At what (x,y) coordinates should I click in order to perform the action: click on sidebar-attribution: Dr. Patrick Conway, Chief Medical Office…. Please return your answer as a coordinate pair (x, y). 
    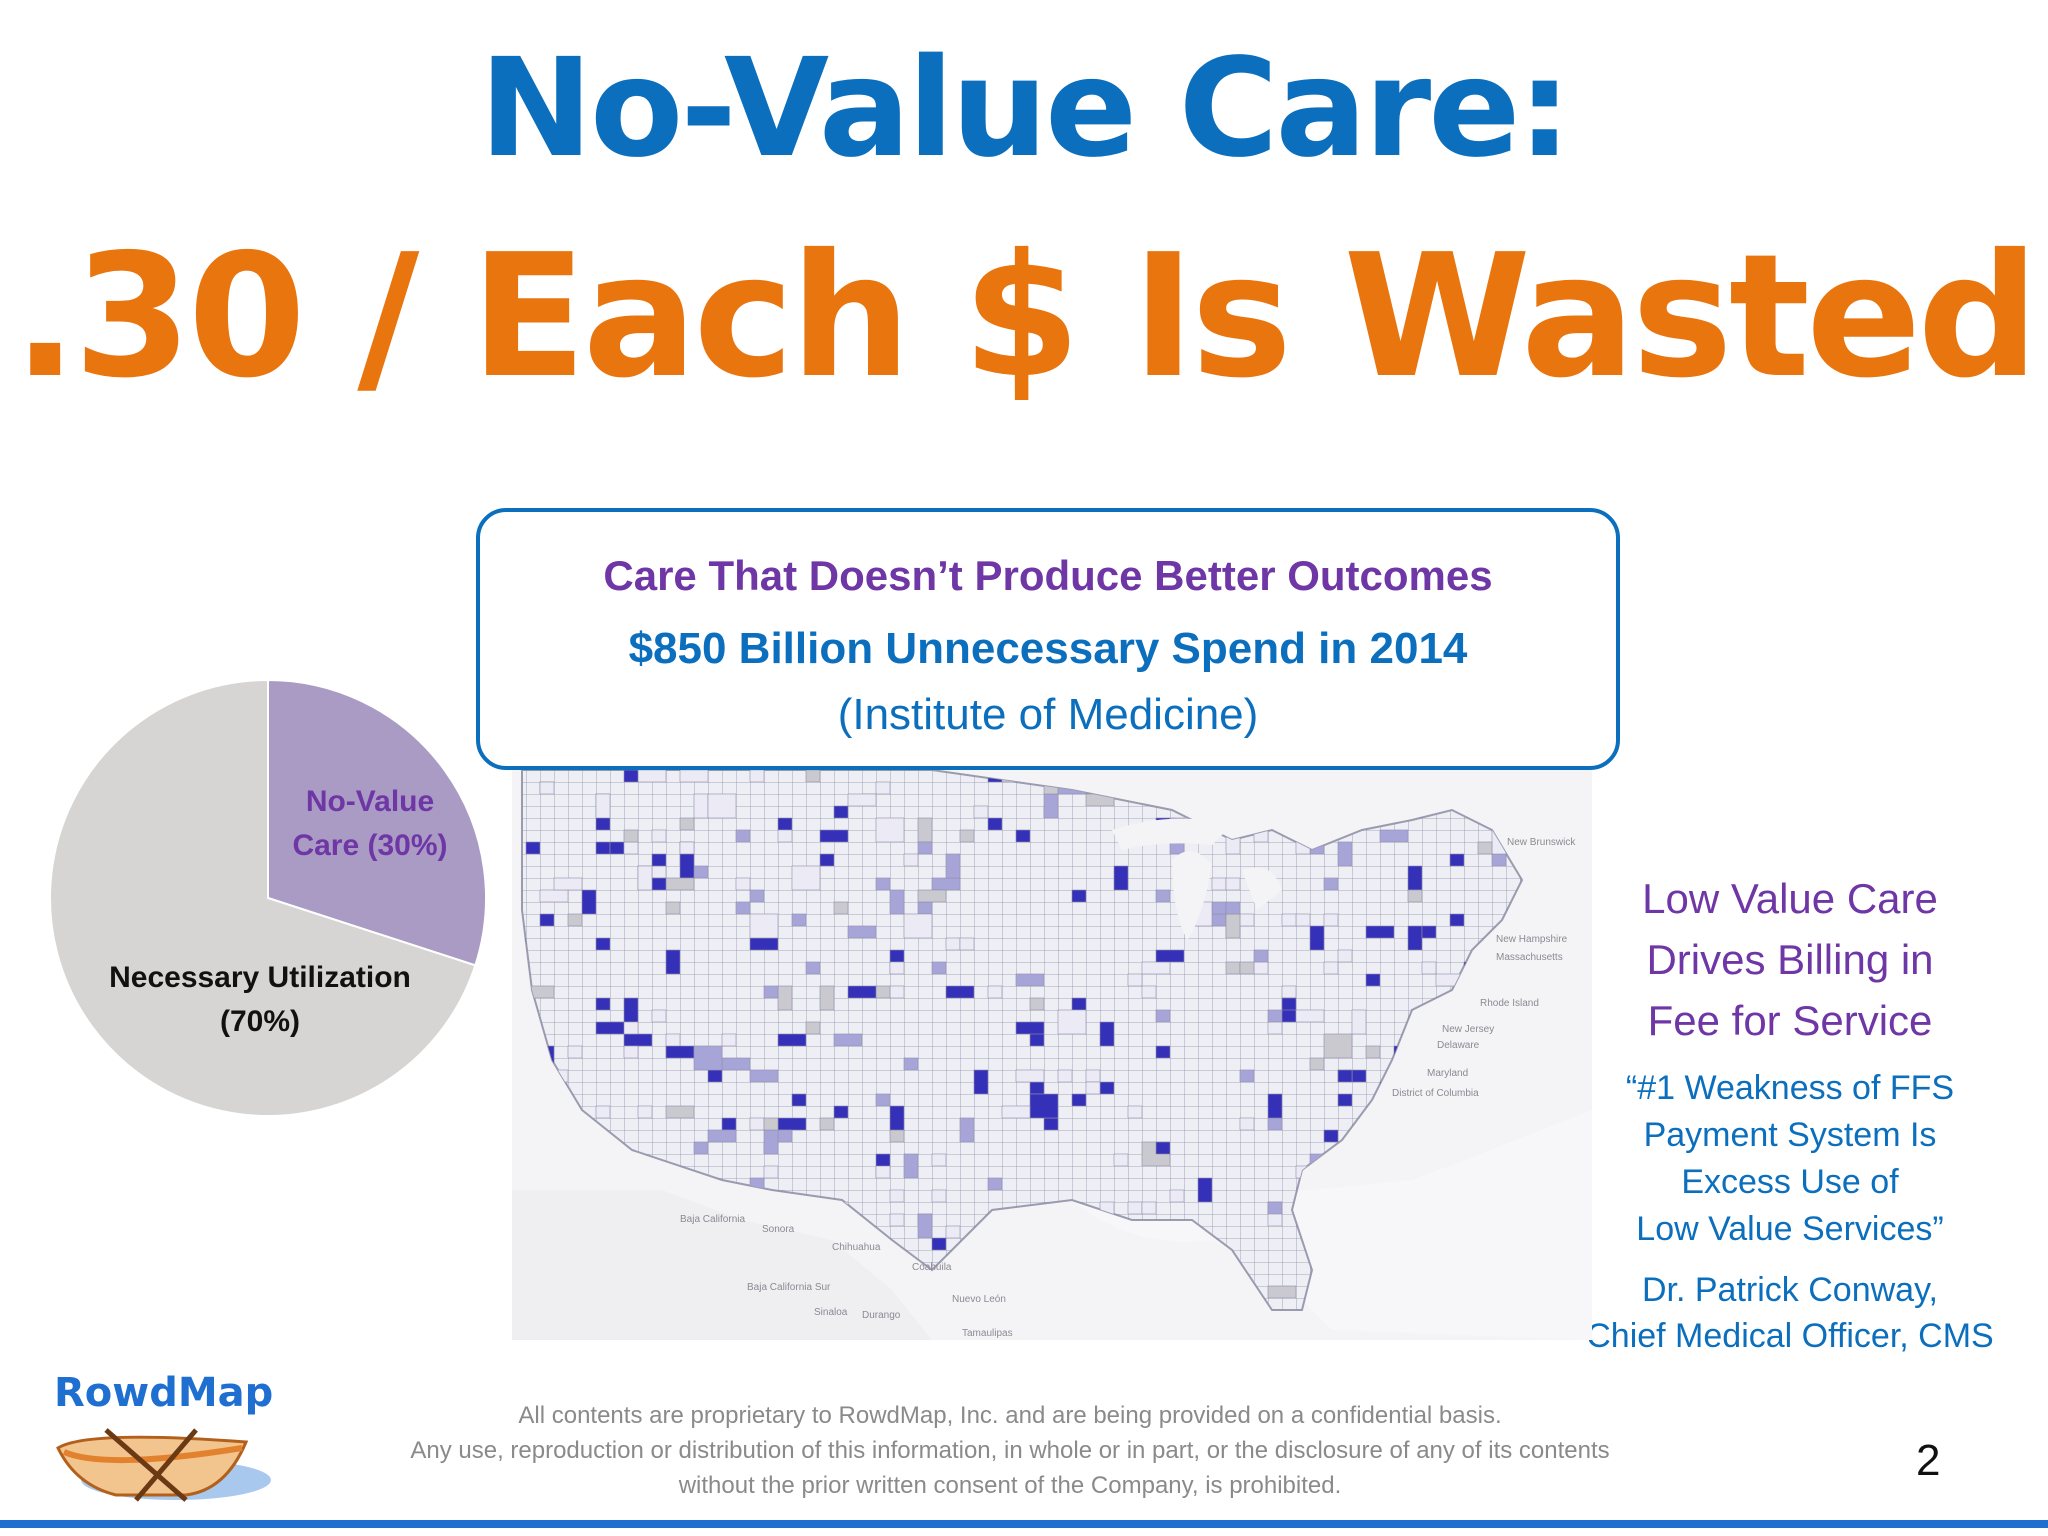
    Looking at the image, I should click on (1790, 1313).